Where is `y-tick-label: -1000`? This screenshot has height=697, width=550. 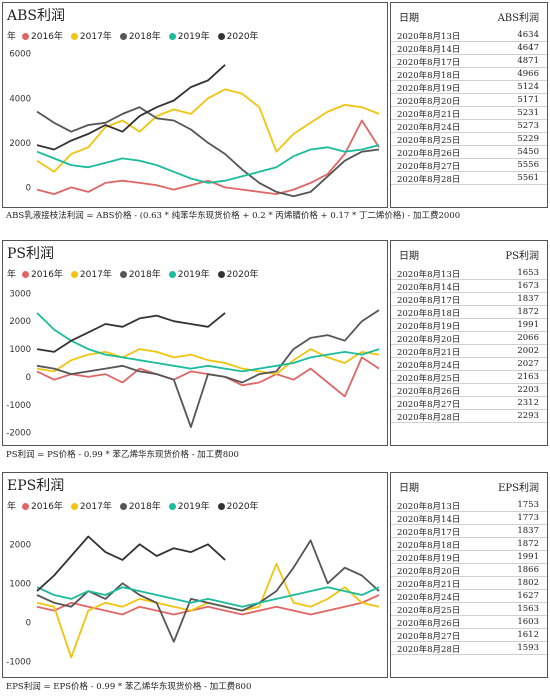 y-tick-label: -1000 is located at coordinates (18, 406).